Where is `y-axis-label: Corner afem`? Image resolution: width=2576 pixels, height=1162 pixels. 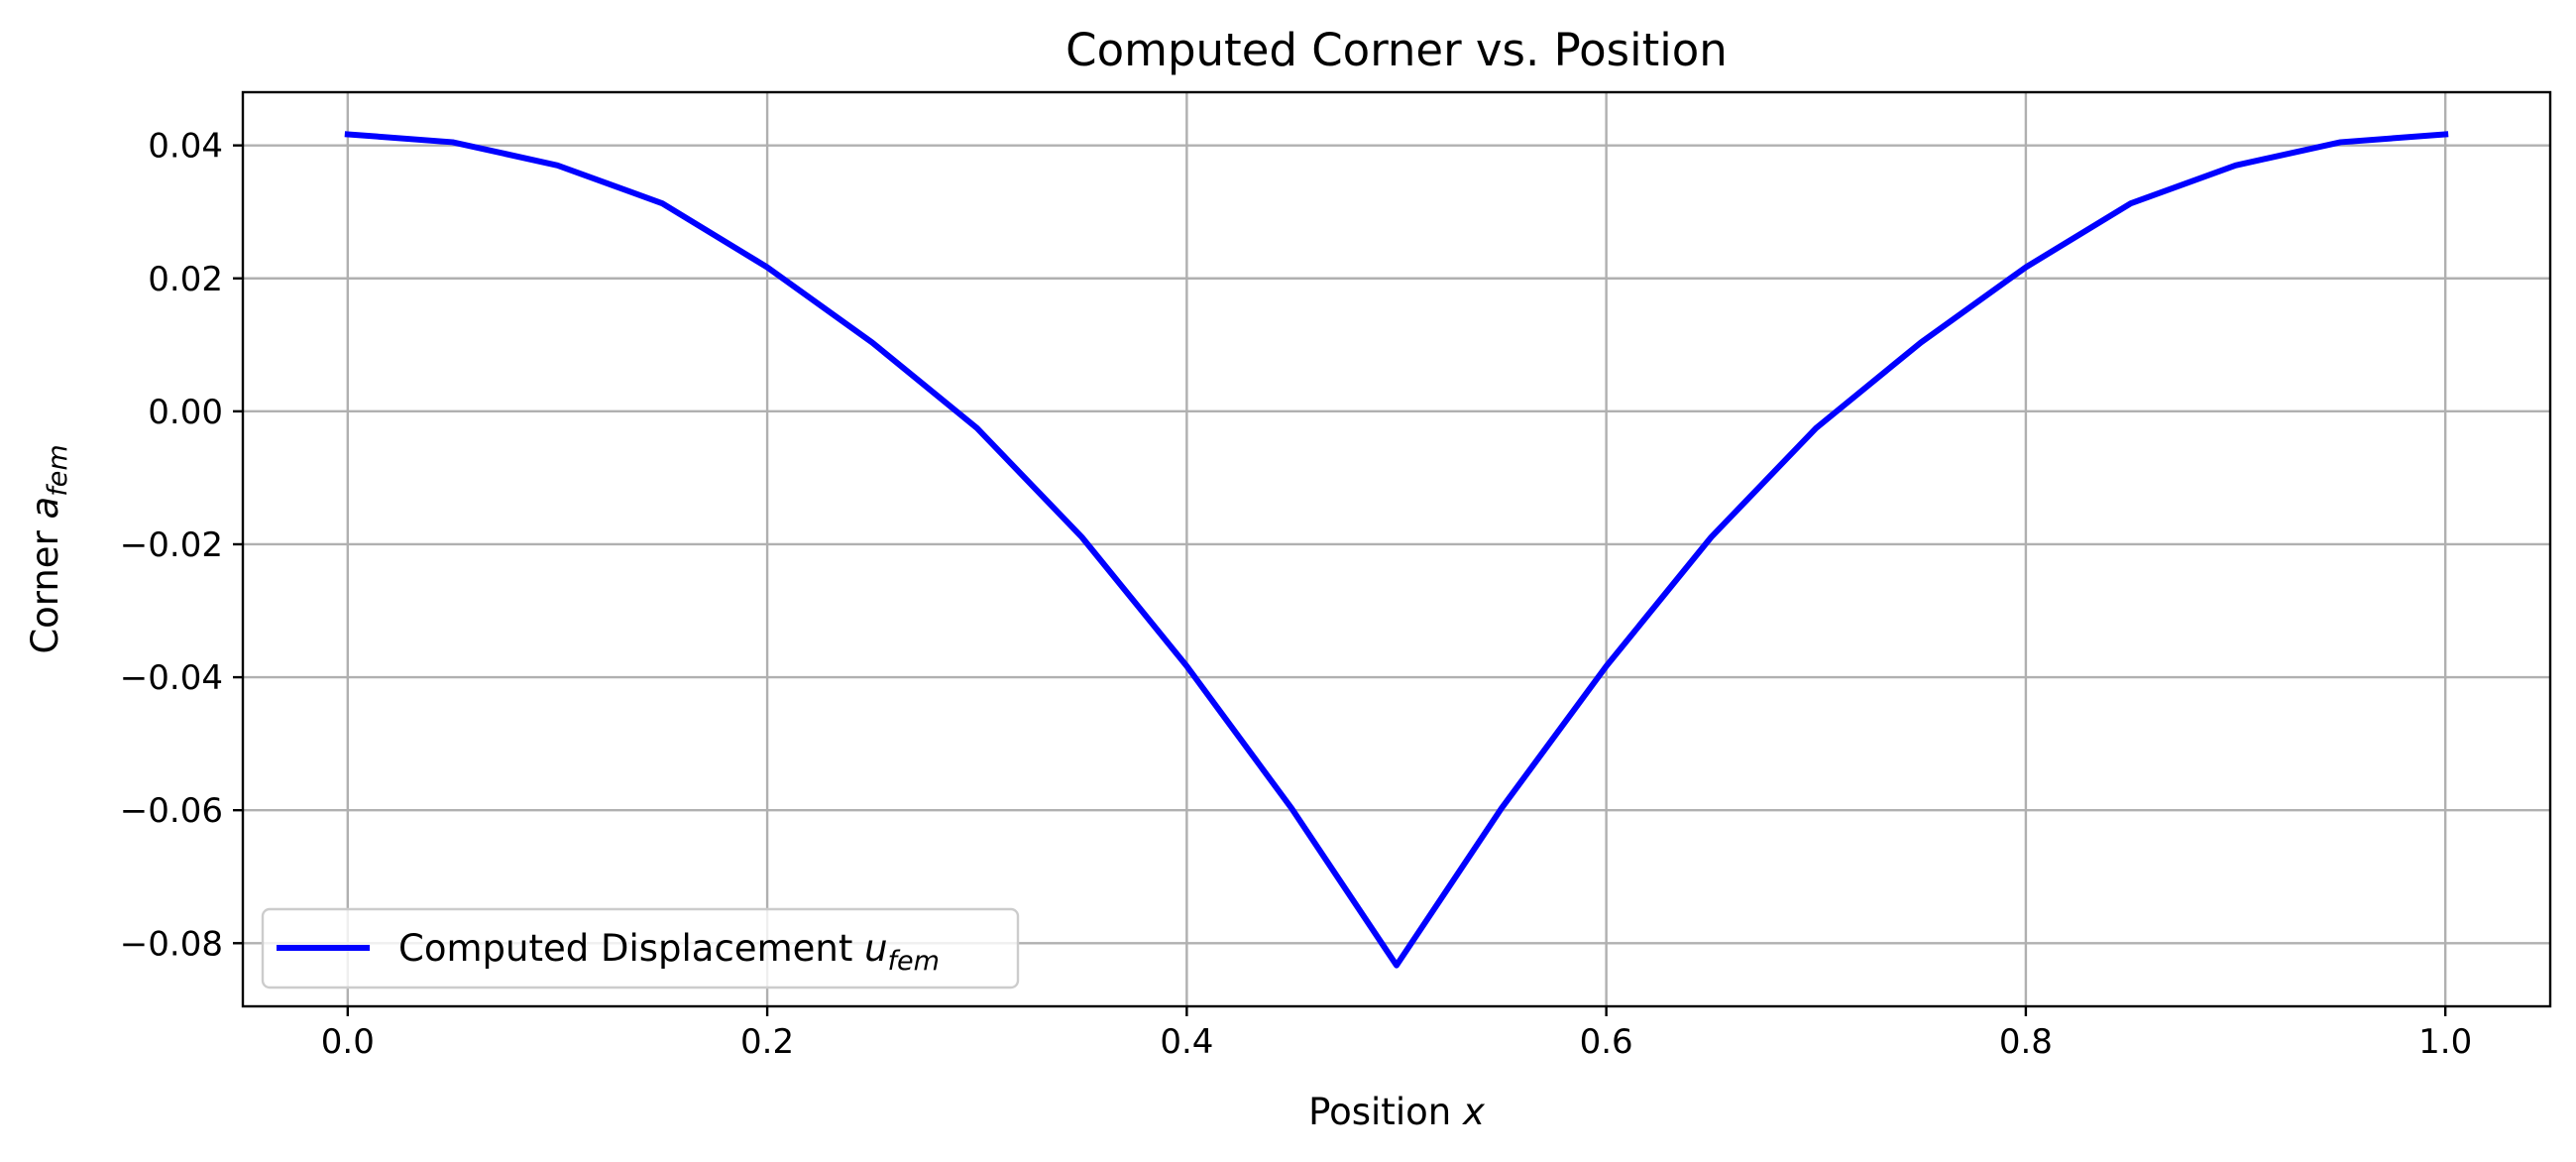 y-axis-label: Corner afem is located at coordinates (48, 548).